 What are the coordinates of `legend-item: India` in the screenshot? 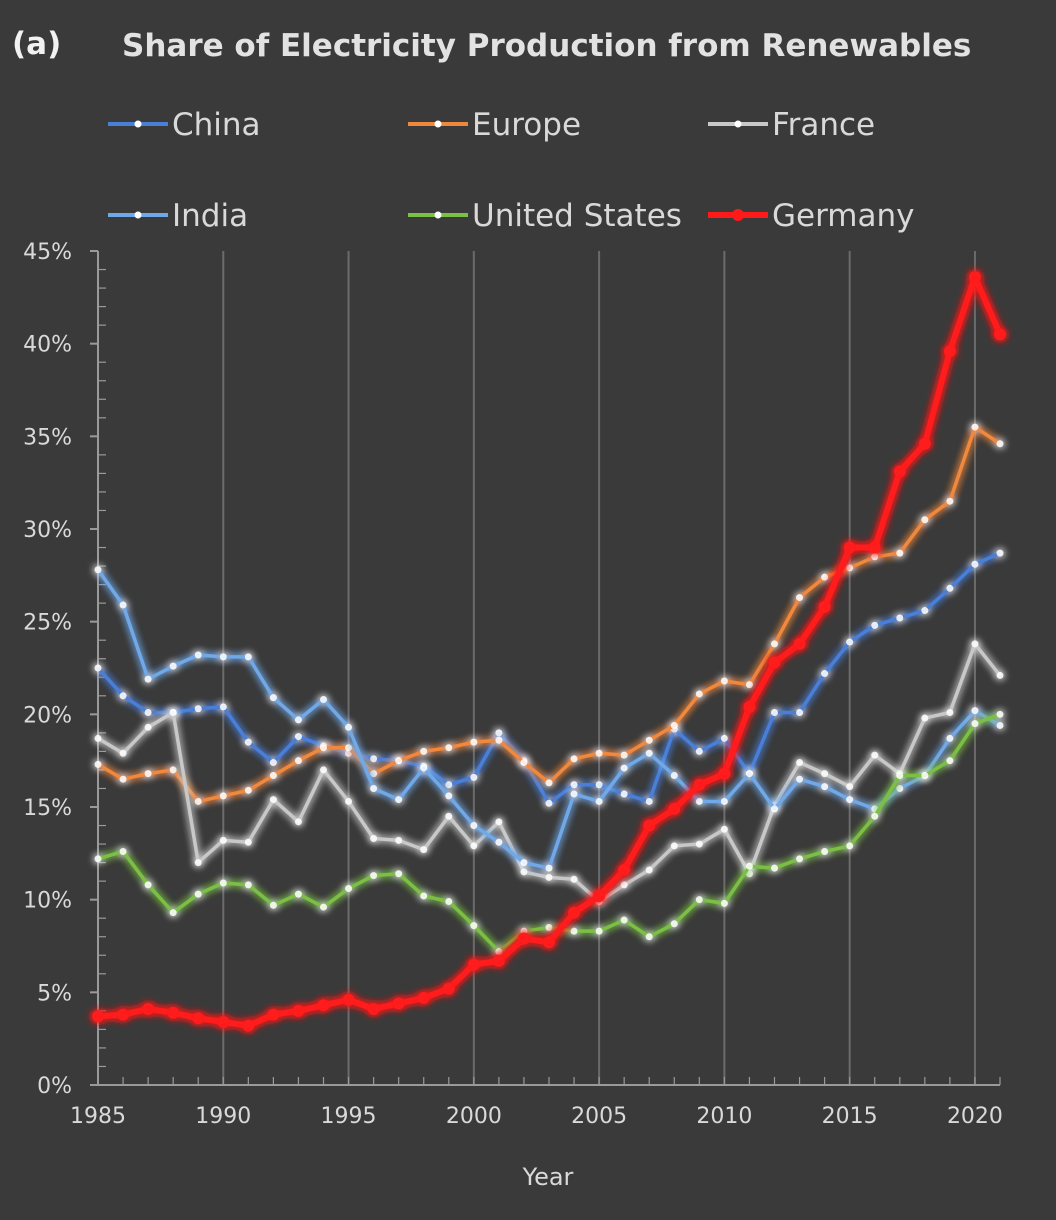 It's located at (178, 216).